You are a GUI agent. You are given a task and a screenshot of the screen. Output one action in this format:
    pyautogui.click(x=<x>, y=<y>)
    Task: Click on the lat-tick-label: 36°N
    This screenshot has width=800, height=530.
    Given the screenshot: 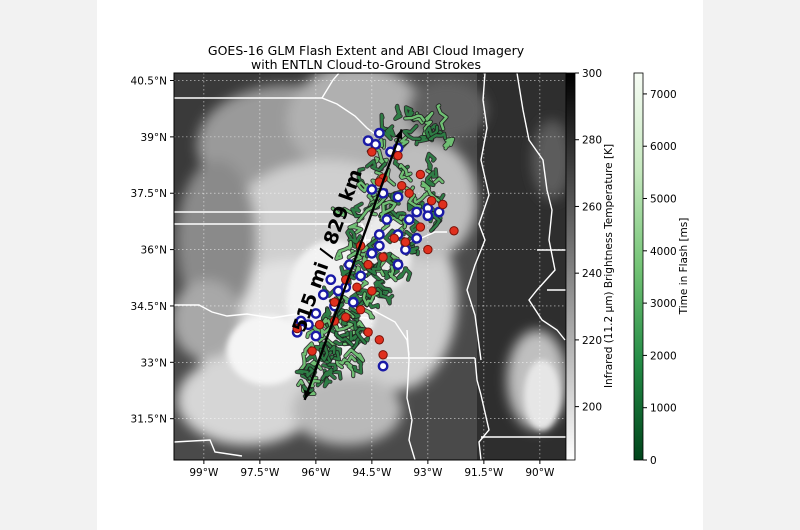 What is the action you would take?
    pyautogui.click(x=154, y=251)
    